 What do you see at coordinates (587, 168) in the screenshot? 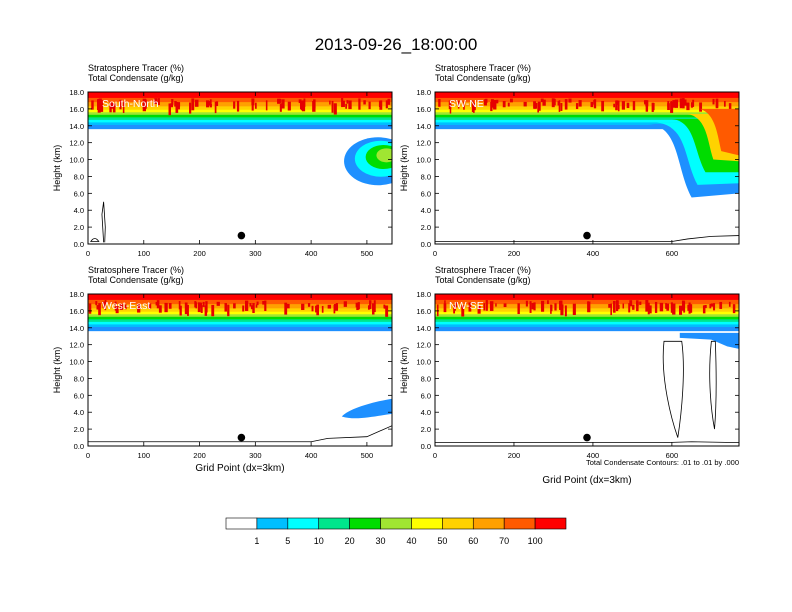
I see `plot-area` at bounding box center [587, 168].